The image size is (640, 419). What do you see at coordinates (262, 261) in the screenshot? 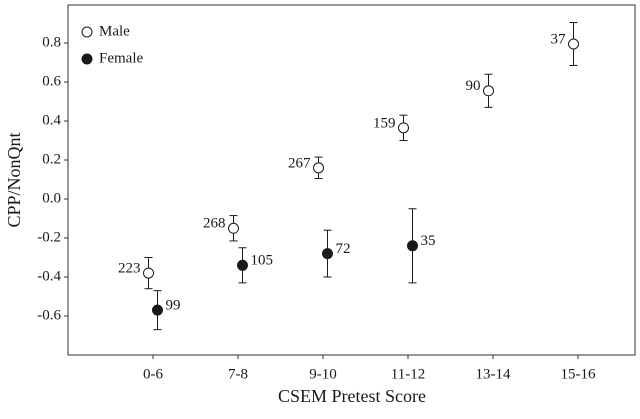
I see `count-label: 105` at bounding box center [262, 261].